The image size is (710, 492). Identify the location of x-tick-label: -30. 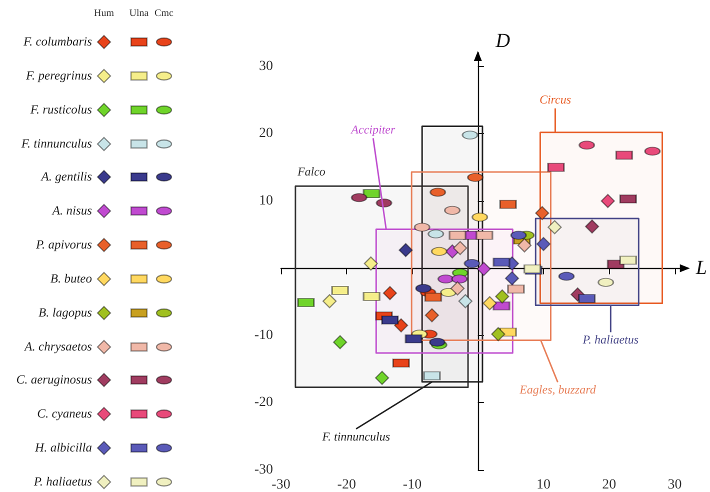
(281, 485).